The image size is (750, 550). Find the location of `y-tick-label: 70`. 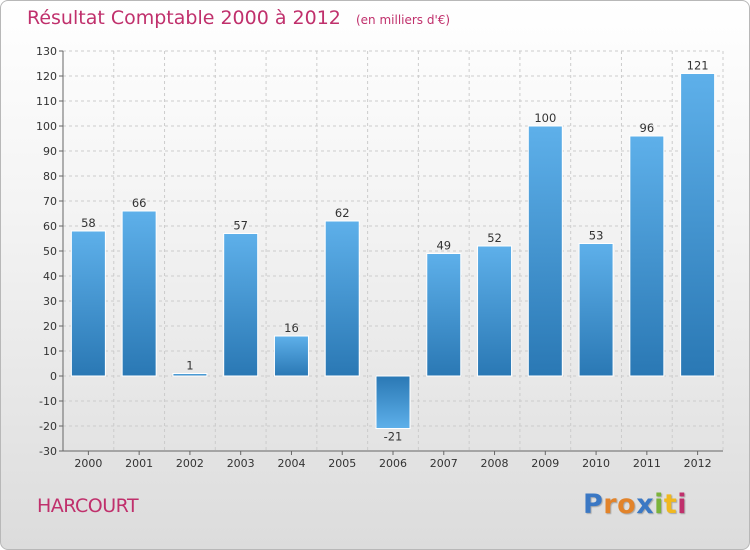

y-tick-label: 70 is located at coordinates (50, 201).